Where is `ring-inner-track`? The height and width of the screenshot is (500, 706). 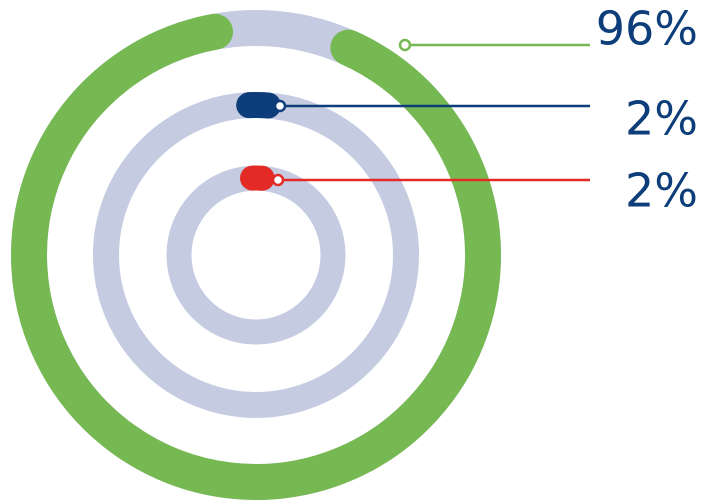 ring-inner-track is located at coordinates (256, 255).